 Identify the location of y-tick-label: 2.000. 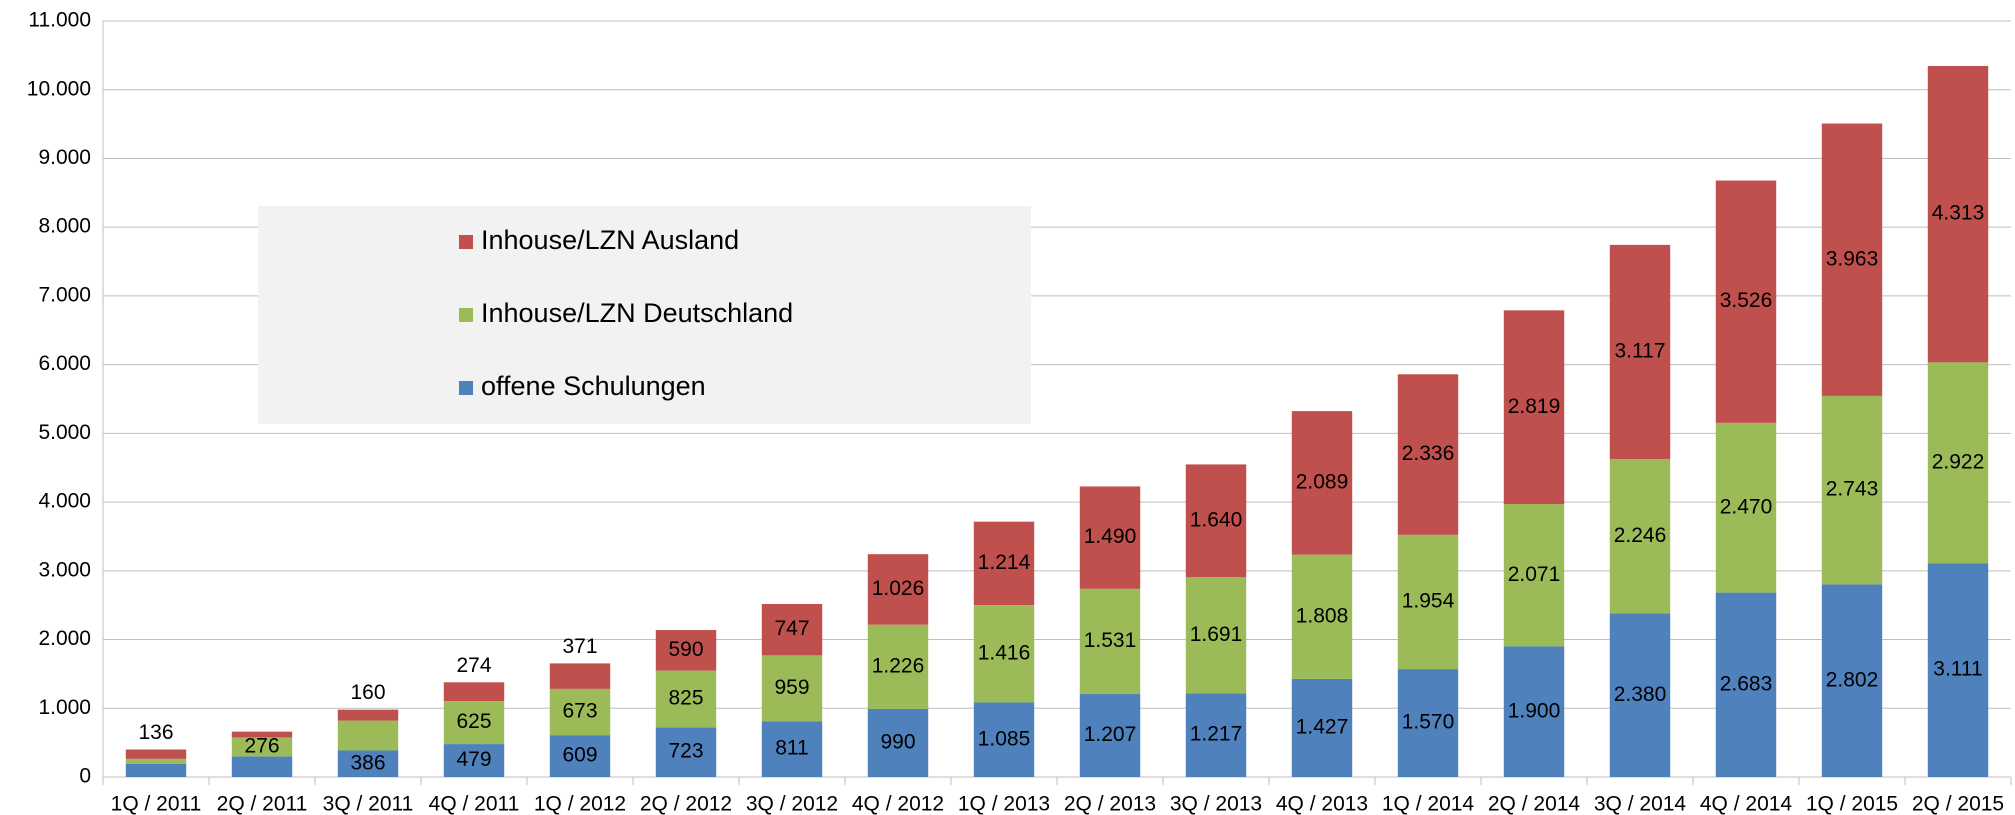
(64, 638).